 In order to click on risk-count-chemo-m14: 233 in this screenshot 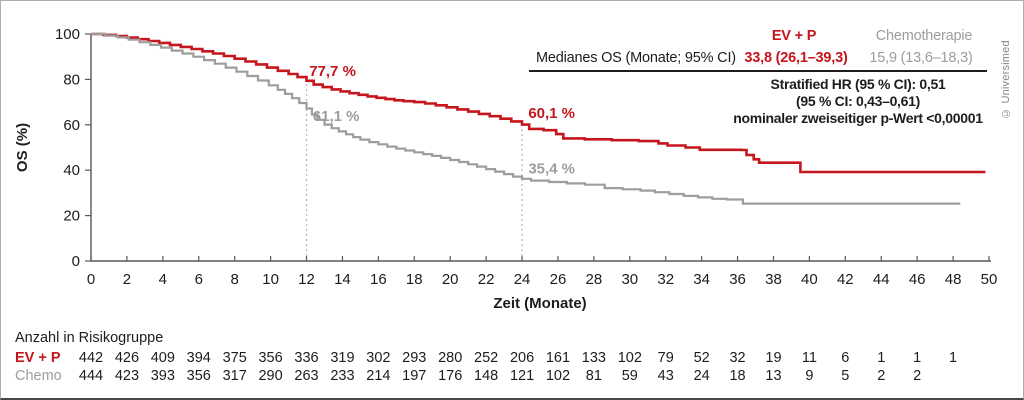, I will do `click(342, 376)`.